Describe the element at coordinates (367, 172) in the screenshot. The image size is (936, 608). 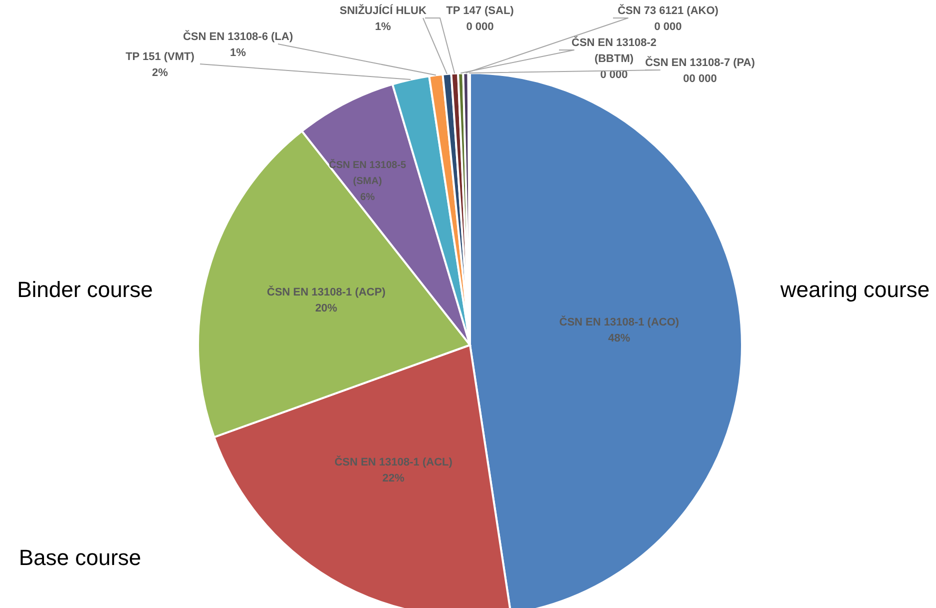
I see `slice-label: ČSN EN 13108-5 (SMA)` at that location.